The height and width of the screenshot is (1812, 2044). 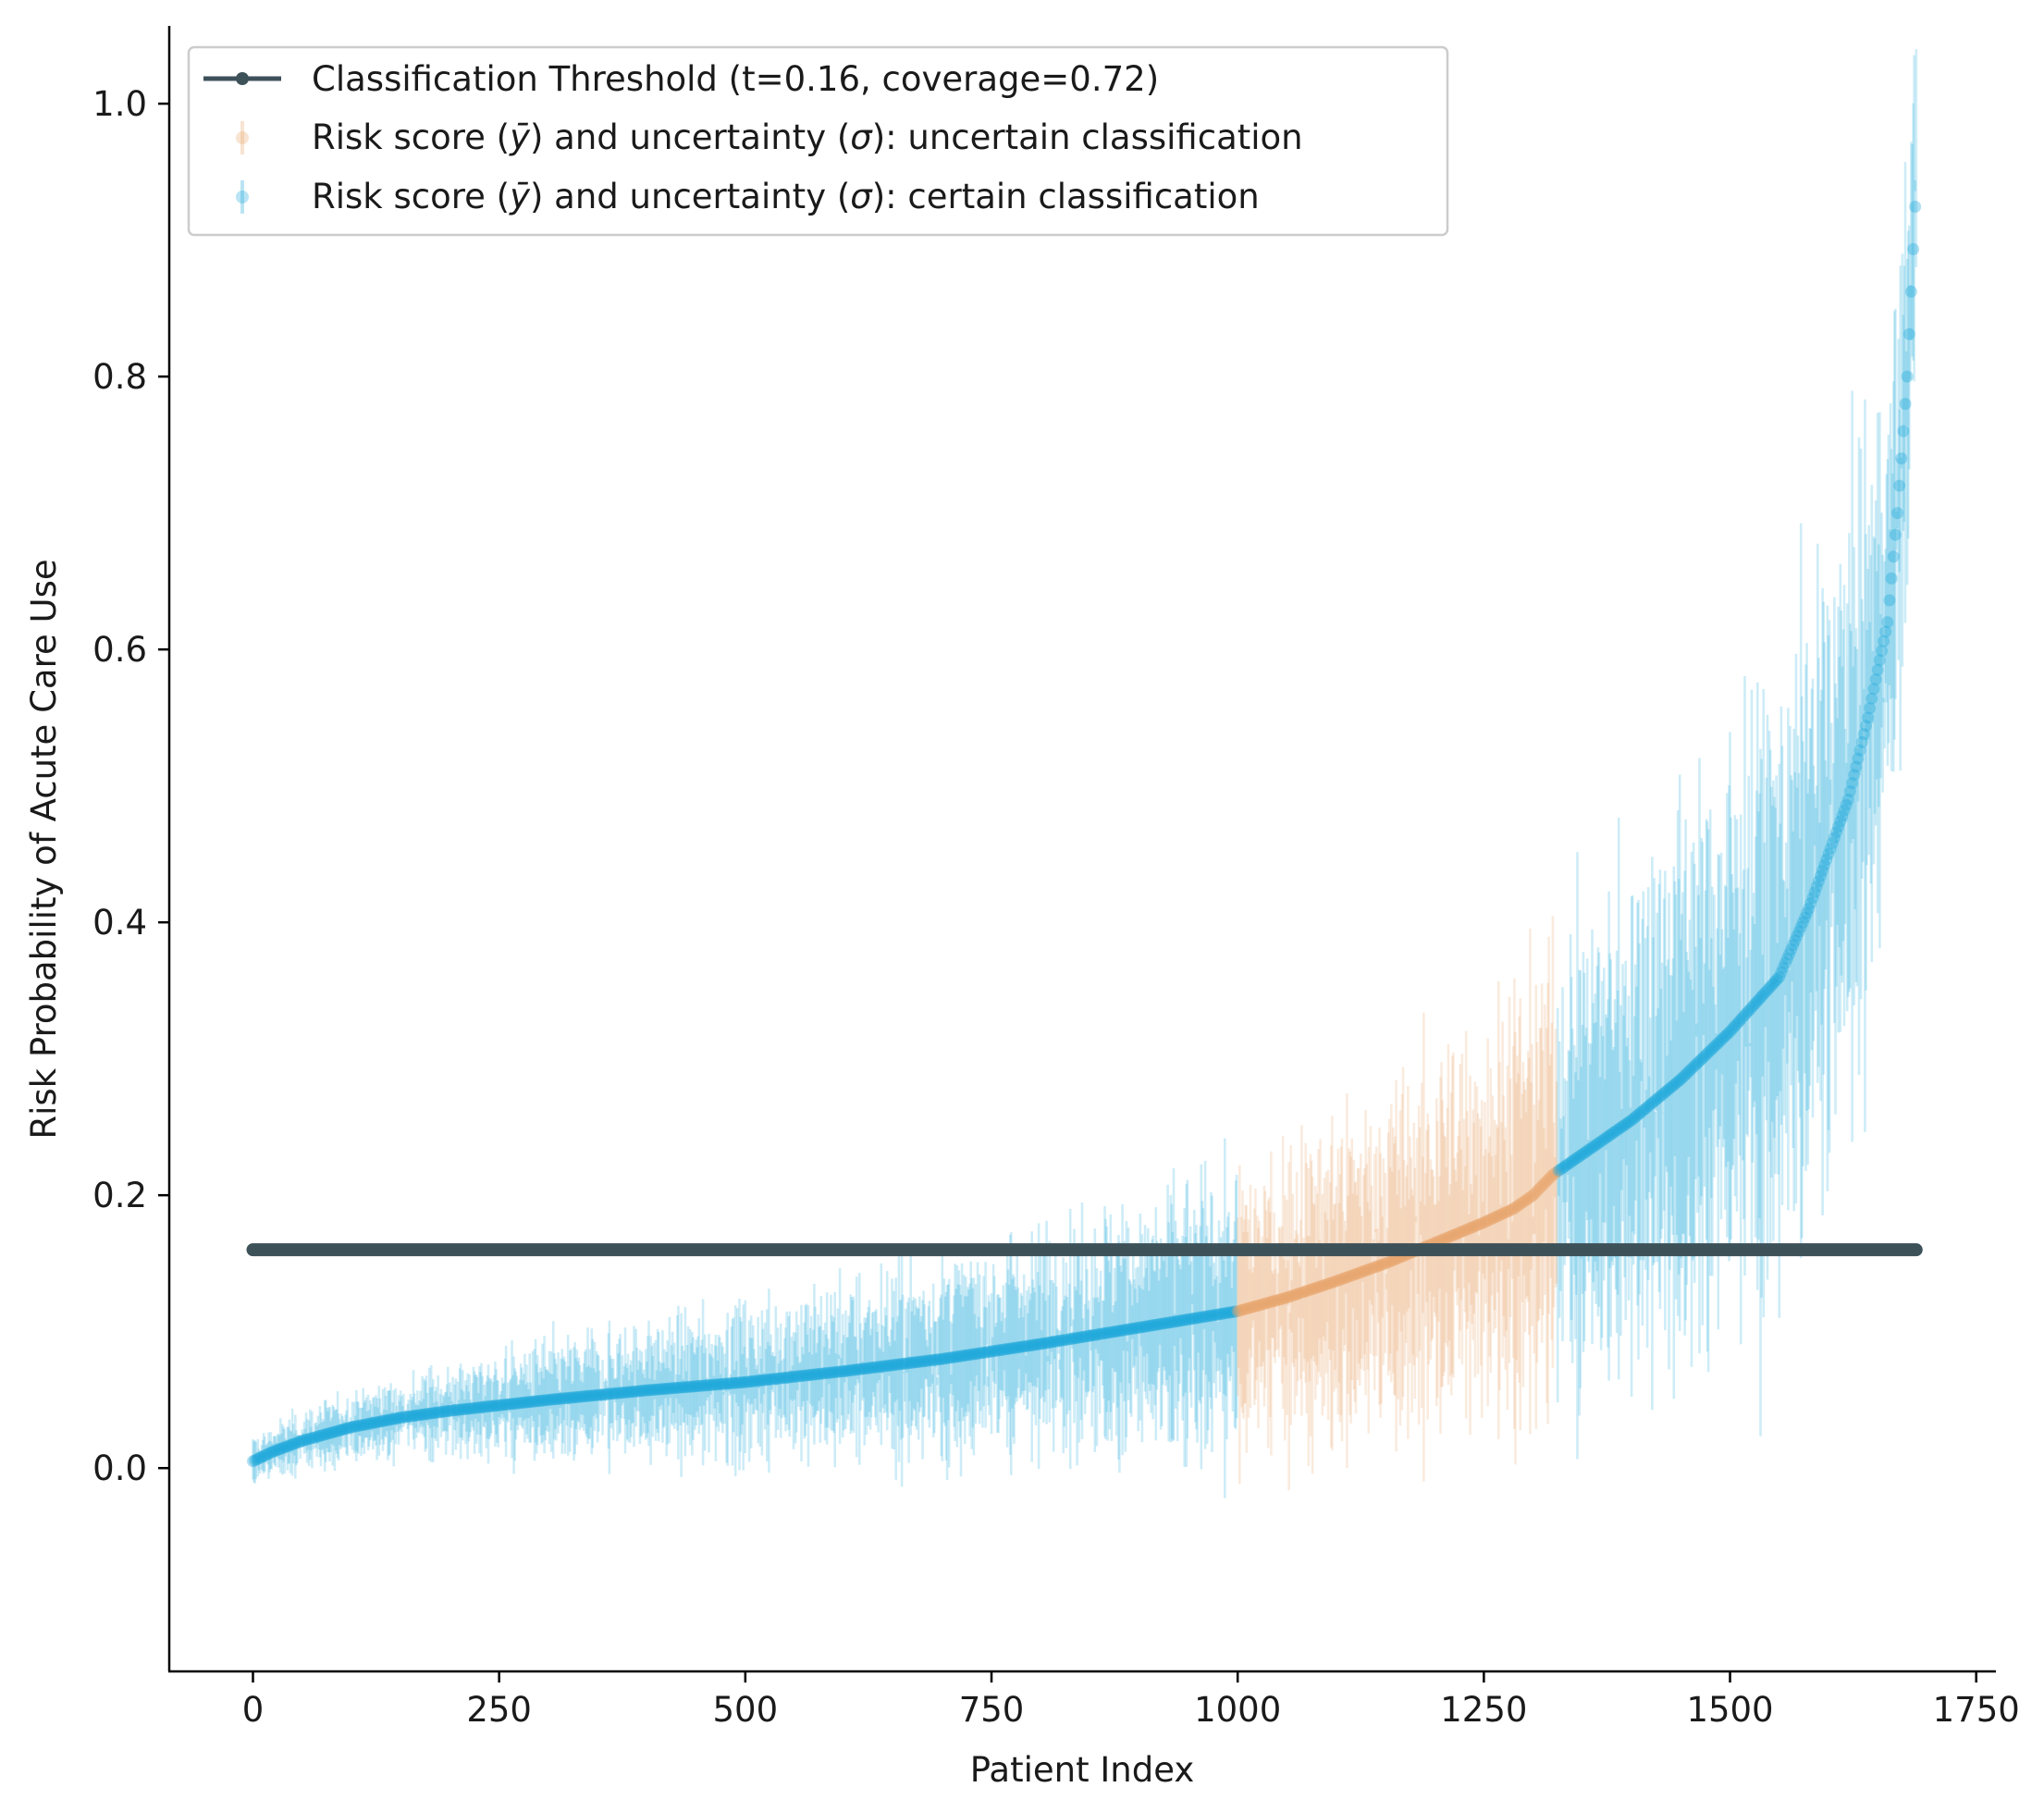 What do you see at coordinates (818, 141) in the screenshot?
I see `legend-box` at bounding box center [818, 141].